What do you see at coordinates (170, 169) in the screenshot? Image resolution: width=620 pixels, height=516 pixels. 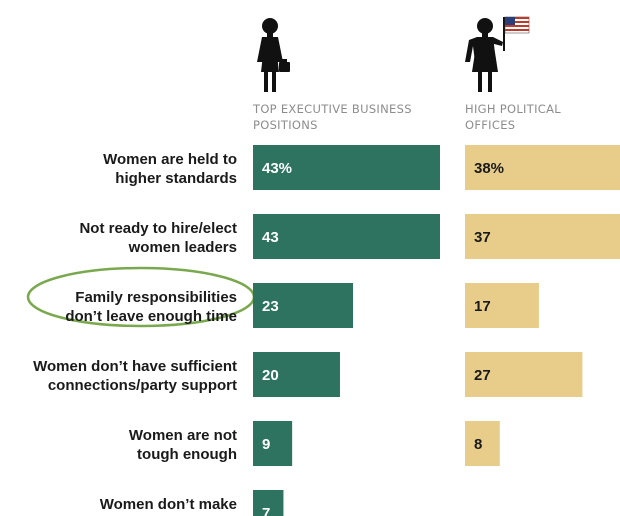 I see `category-label: Women are held to higher standards` at bounding box center [170, 169].